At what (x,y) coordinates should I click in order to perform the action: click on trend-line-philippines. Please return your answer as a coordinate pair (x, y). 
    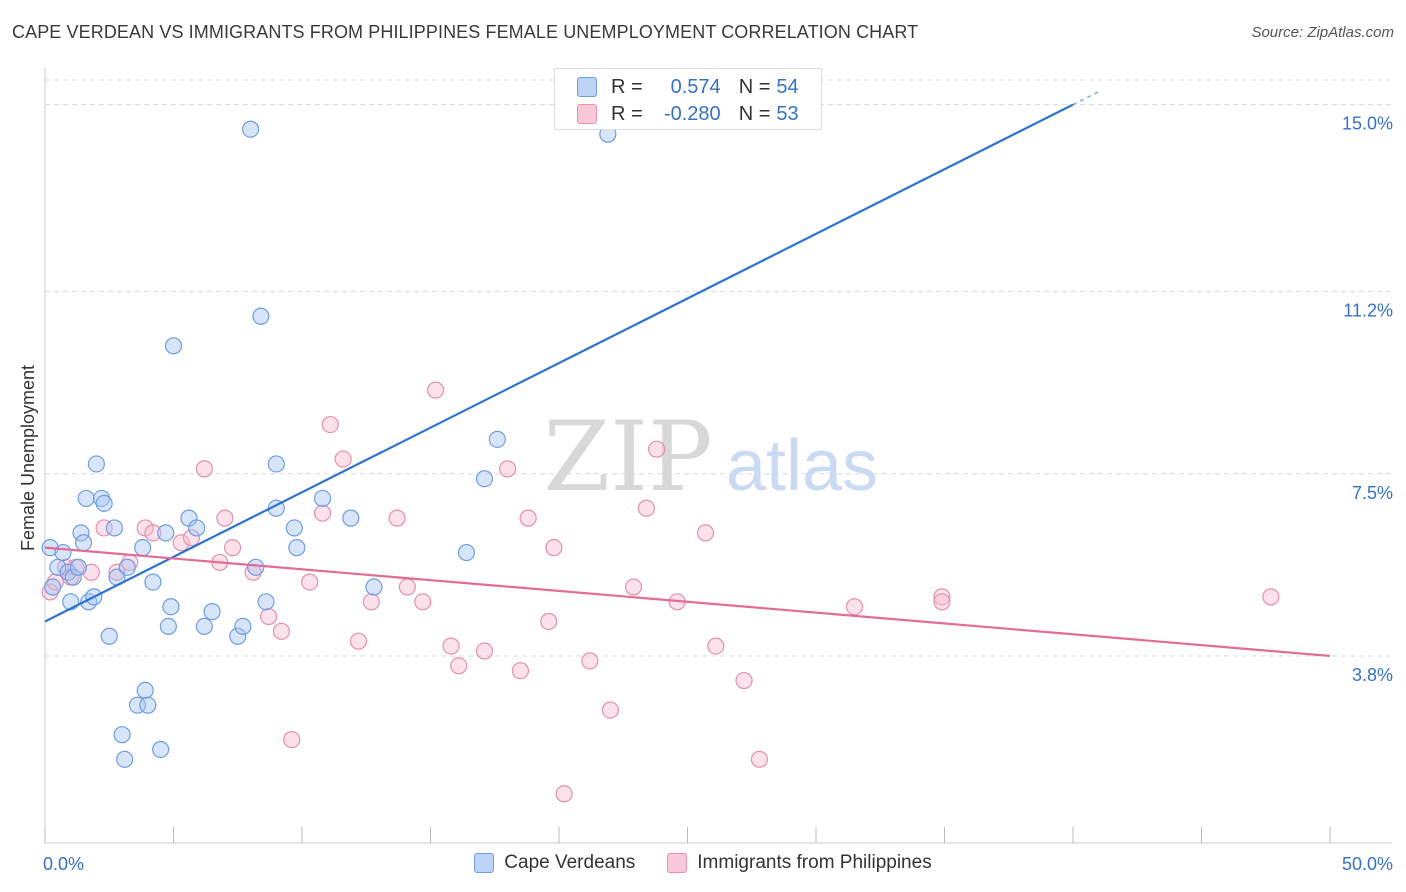
    Looking at the image, I should click on (687, 602).